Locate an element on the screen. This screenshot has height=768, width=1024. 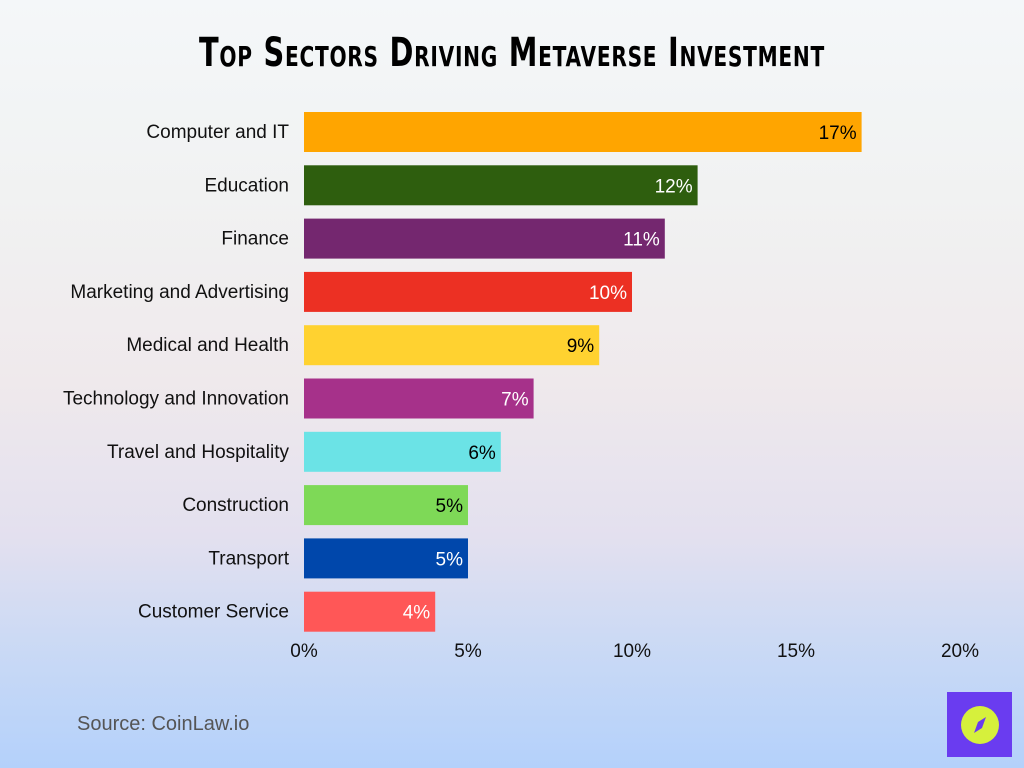
data-label: 7% is located at coordinates (515, 400).